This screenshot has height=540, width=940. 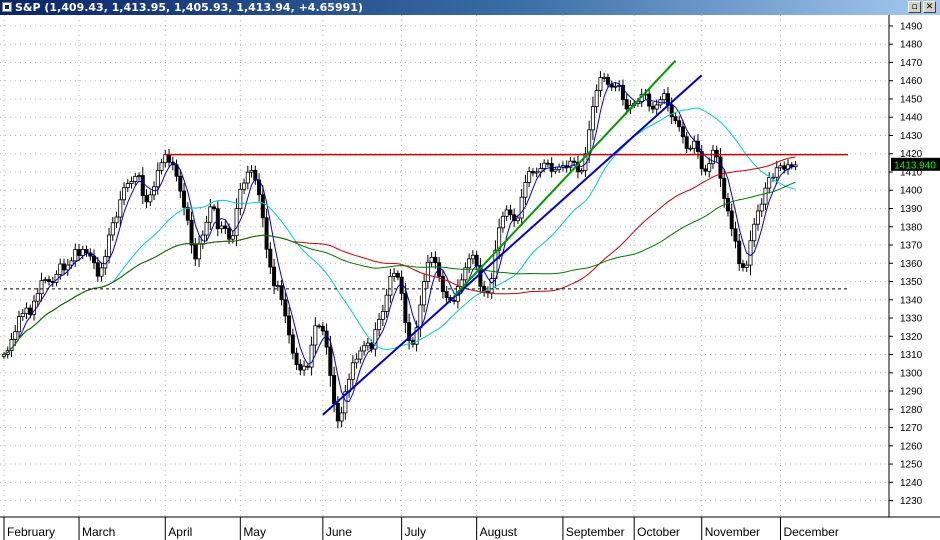 I want to click on y-tick-label: 1410, so click(x=911, y=172).